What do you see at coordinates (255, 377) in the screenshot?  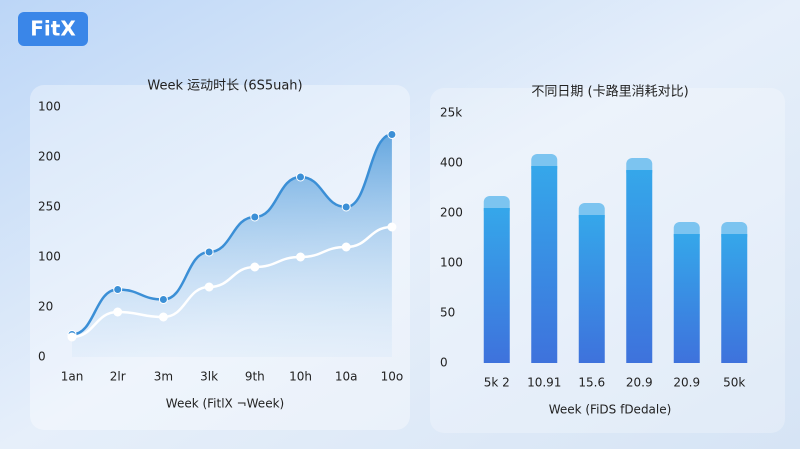 I see `x-tick-label: 9th` at bounding box center [255, 377].